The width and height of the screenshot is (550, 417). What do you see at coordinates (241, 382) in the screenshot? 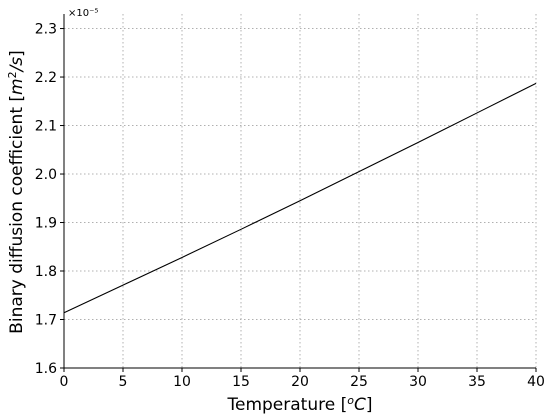
I see `x-tick-label: 15` at bounding box center [241, 382].